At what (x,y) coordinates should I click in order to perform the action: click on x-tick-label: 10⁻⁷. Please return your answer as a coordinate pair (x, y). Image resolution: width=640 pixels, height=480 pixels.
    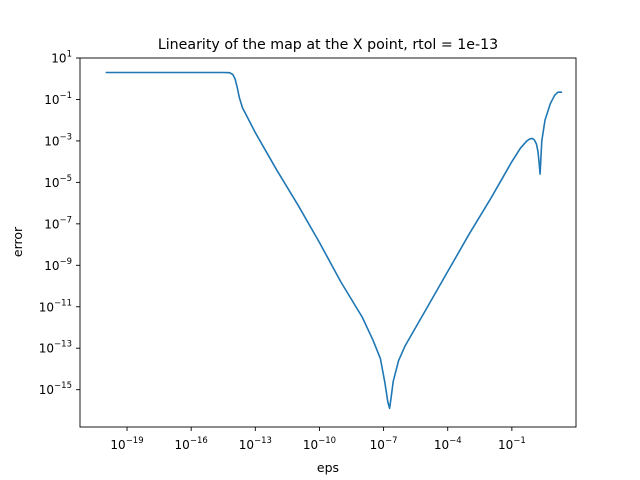
    Looking at the image, I should click on (384, 444).